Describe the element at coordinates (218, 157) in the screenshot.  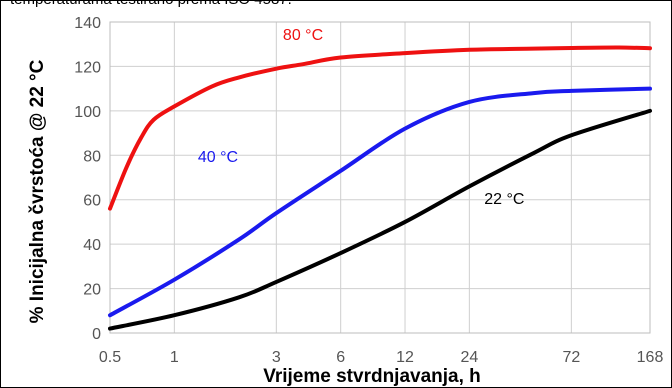
I see `series-label-1: 40 °C` at that location.